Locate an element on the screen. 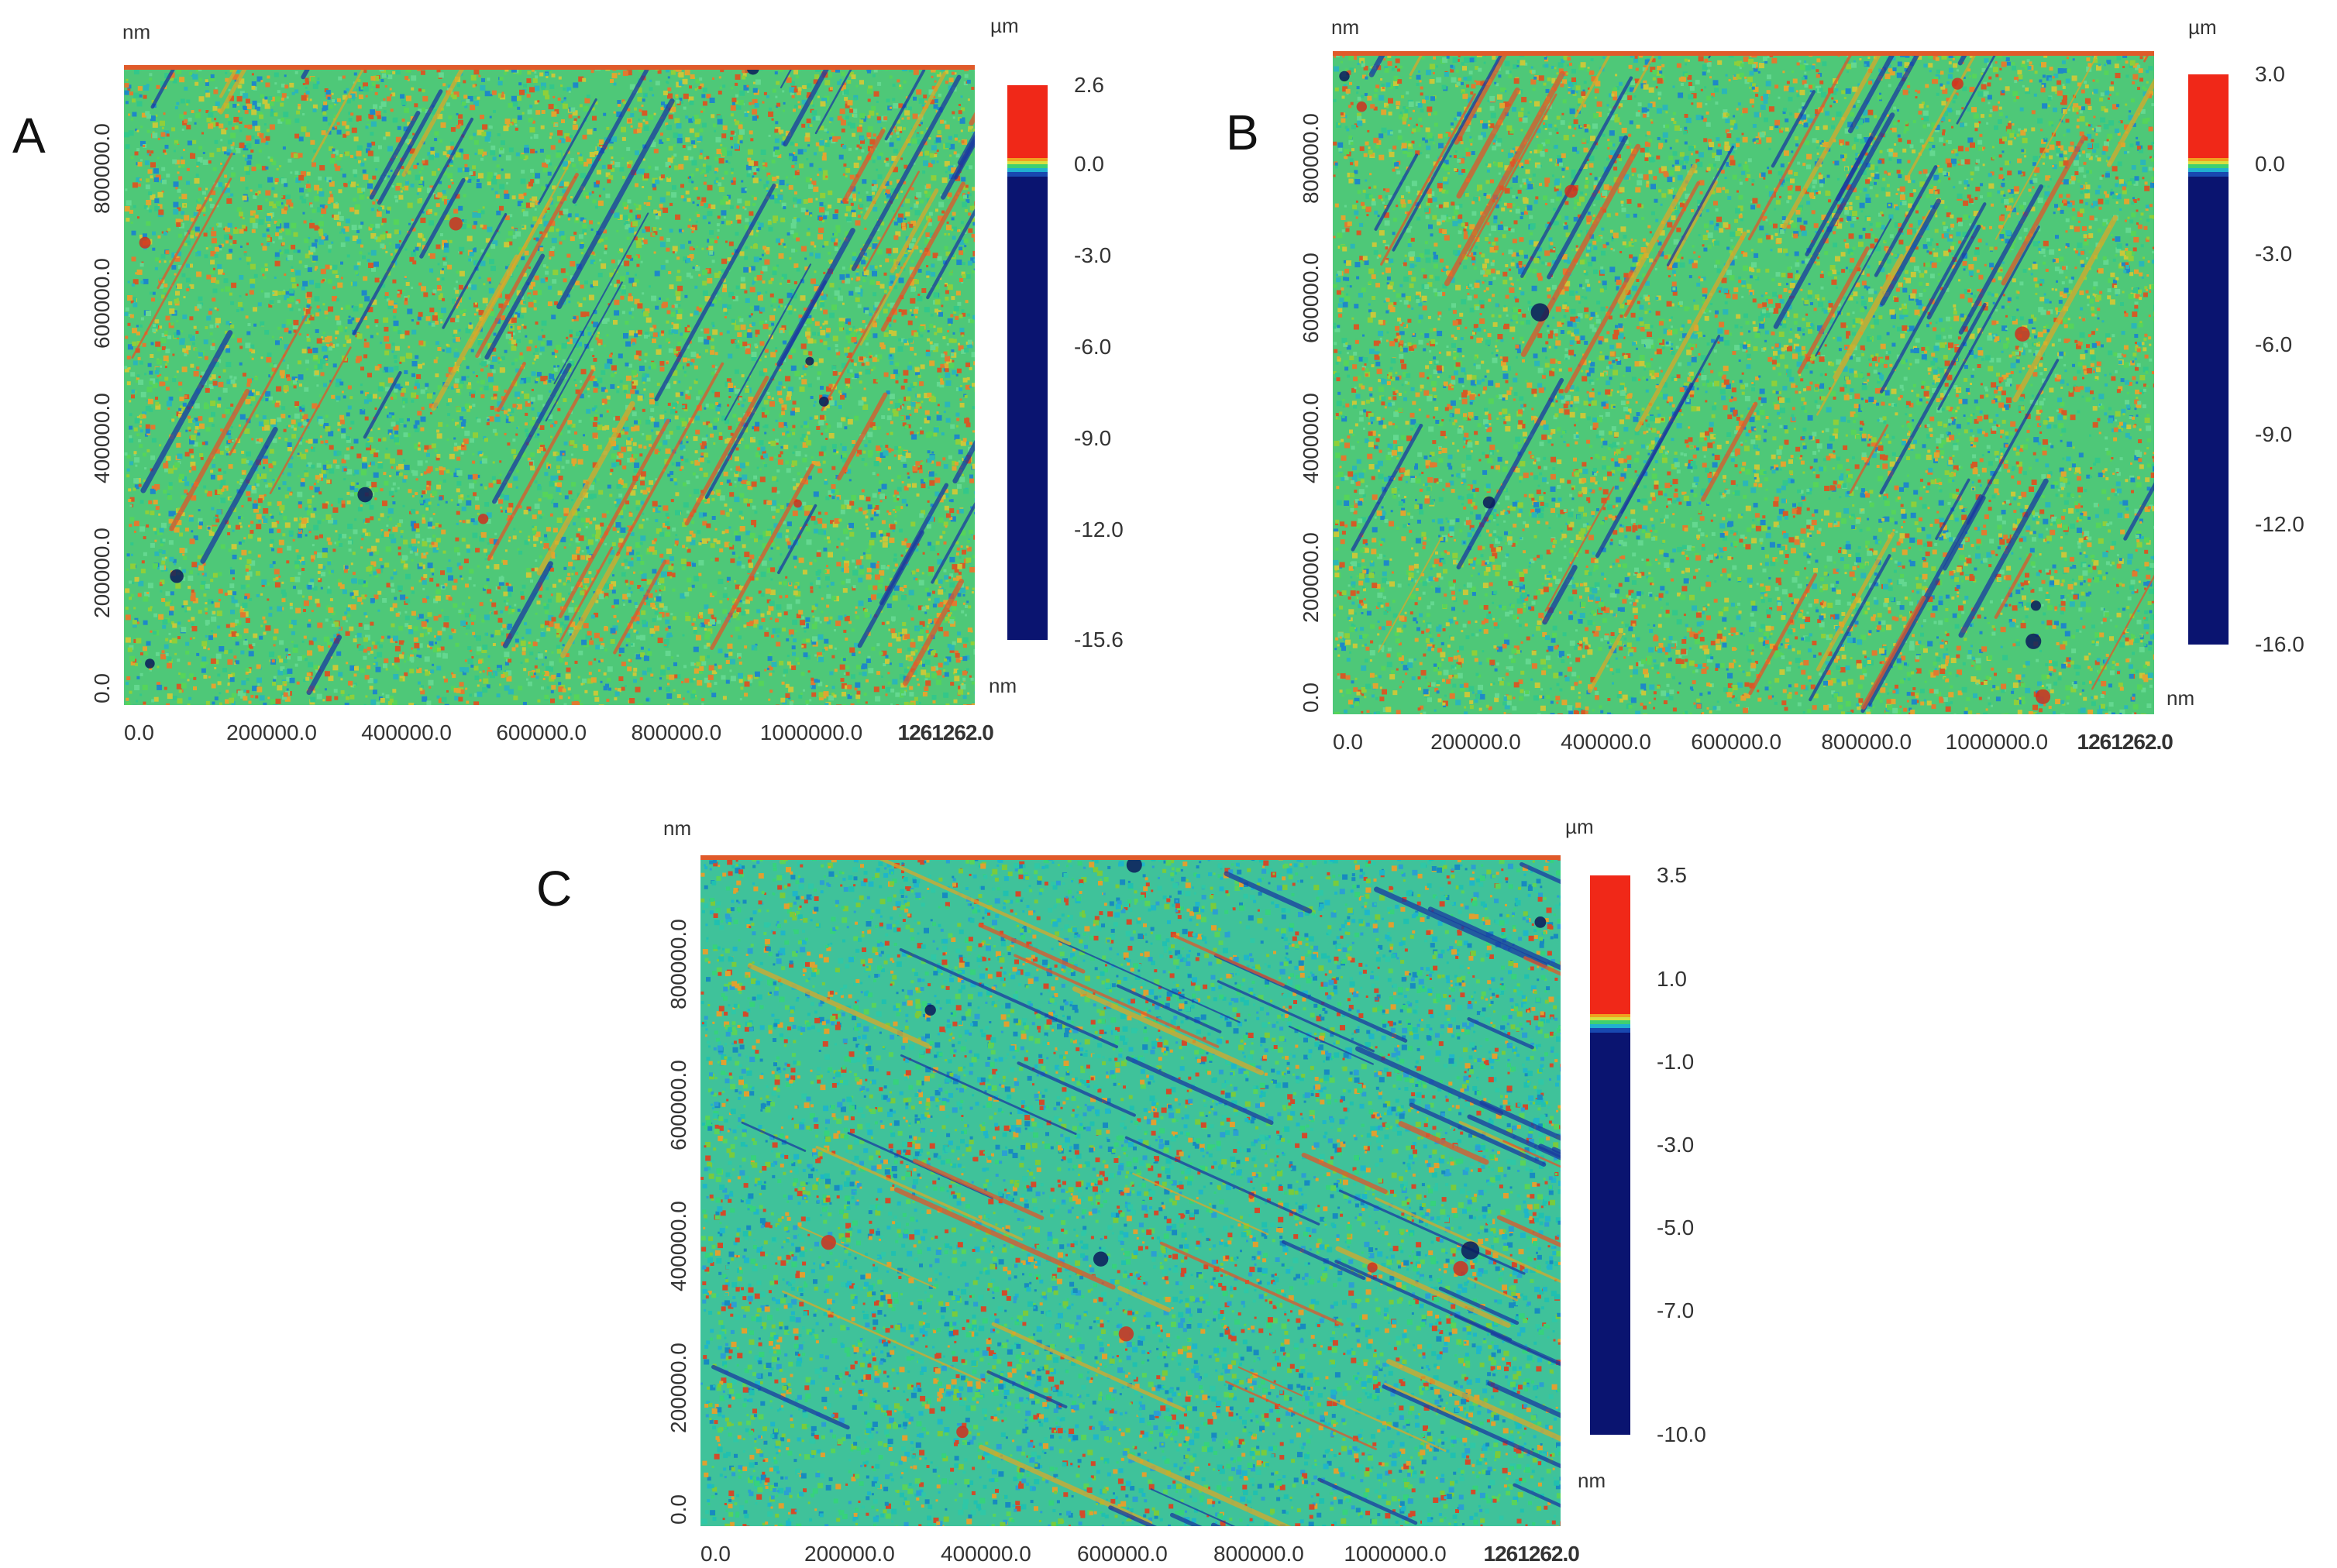 The width and height of the screenshot is (2337, 1568). colorbar-tick-label: -15.6 is located at coordinates (1099, 640).